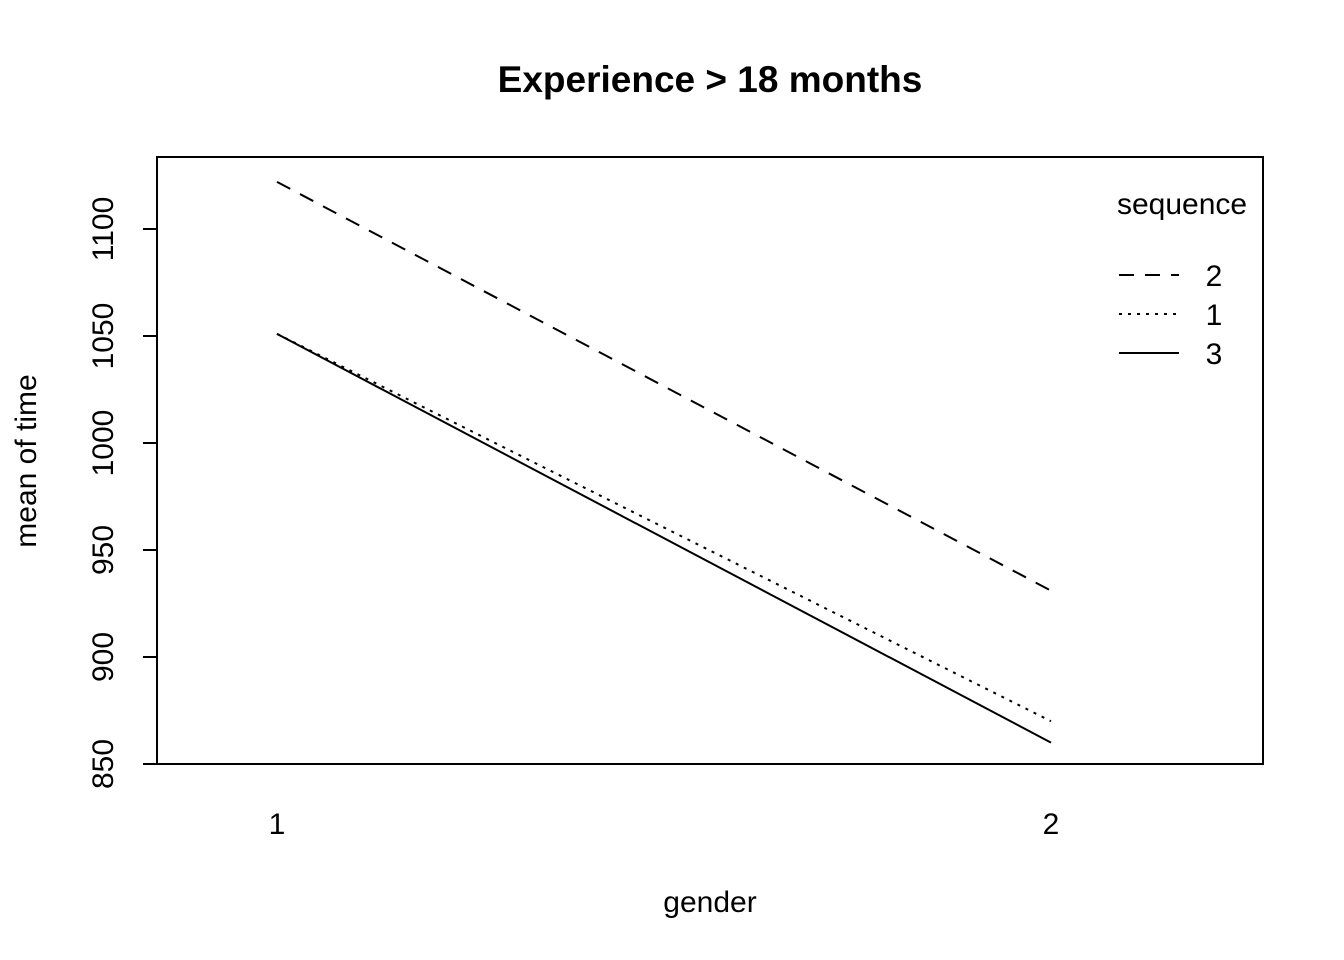 The height and width of the screenshot is (960, 1344). What do you see at coordinates (26, 460) in the screenshot?
I see `y-axis-label: mean of time` at bounding box center [26, 460].